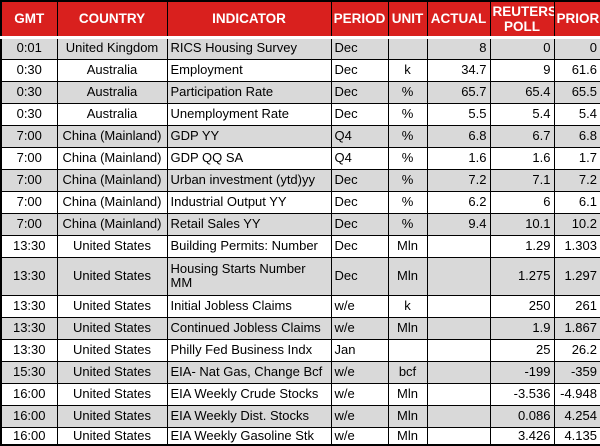  I want to click on cell-indicator: Urban investment (ytd)yy, so click(249, 180).